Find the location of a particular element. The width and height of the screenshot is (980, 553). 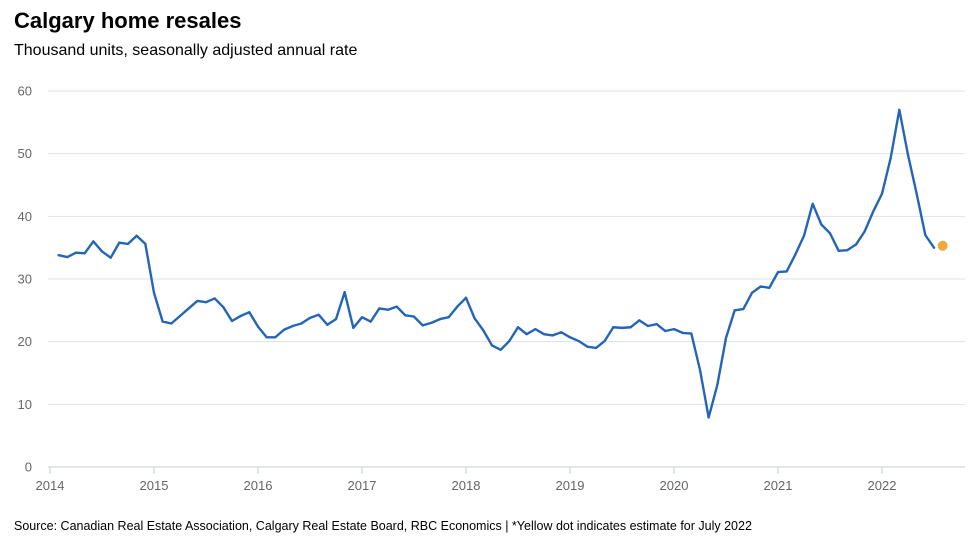

y-tick-label: 40 is located at coordinates (25, 216).